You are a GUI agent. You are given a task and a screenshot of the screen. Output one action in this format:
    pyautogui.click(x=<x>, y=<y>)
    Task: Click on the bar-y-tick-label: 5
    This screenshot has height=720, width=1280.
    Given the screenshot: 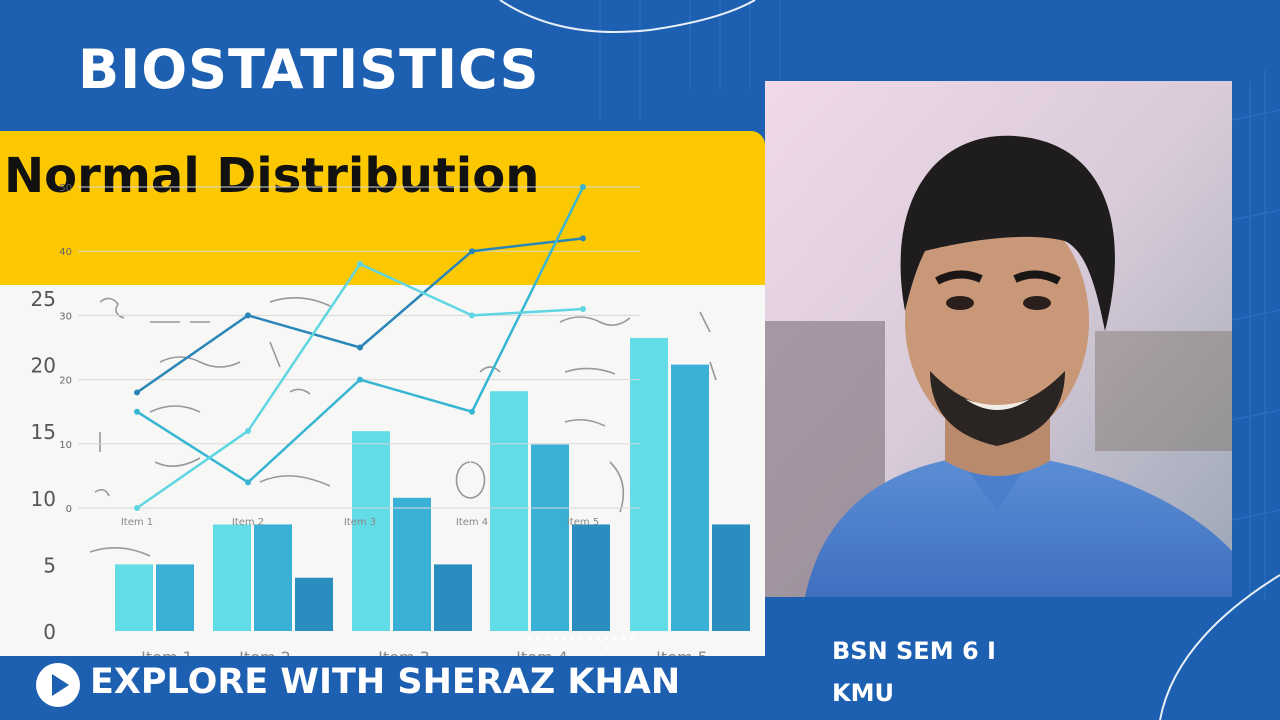 What is the action you would take?
    pyautogui.click(x=49, y=565)
    